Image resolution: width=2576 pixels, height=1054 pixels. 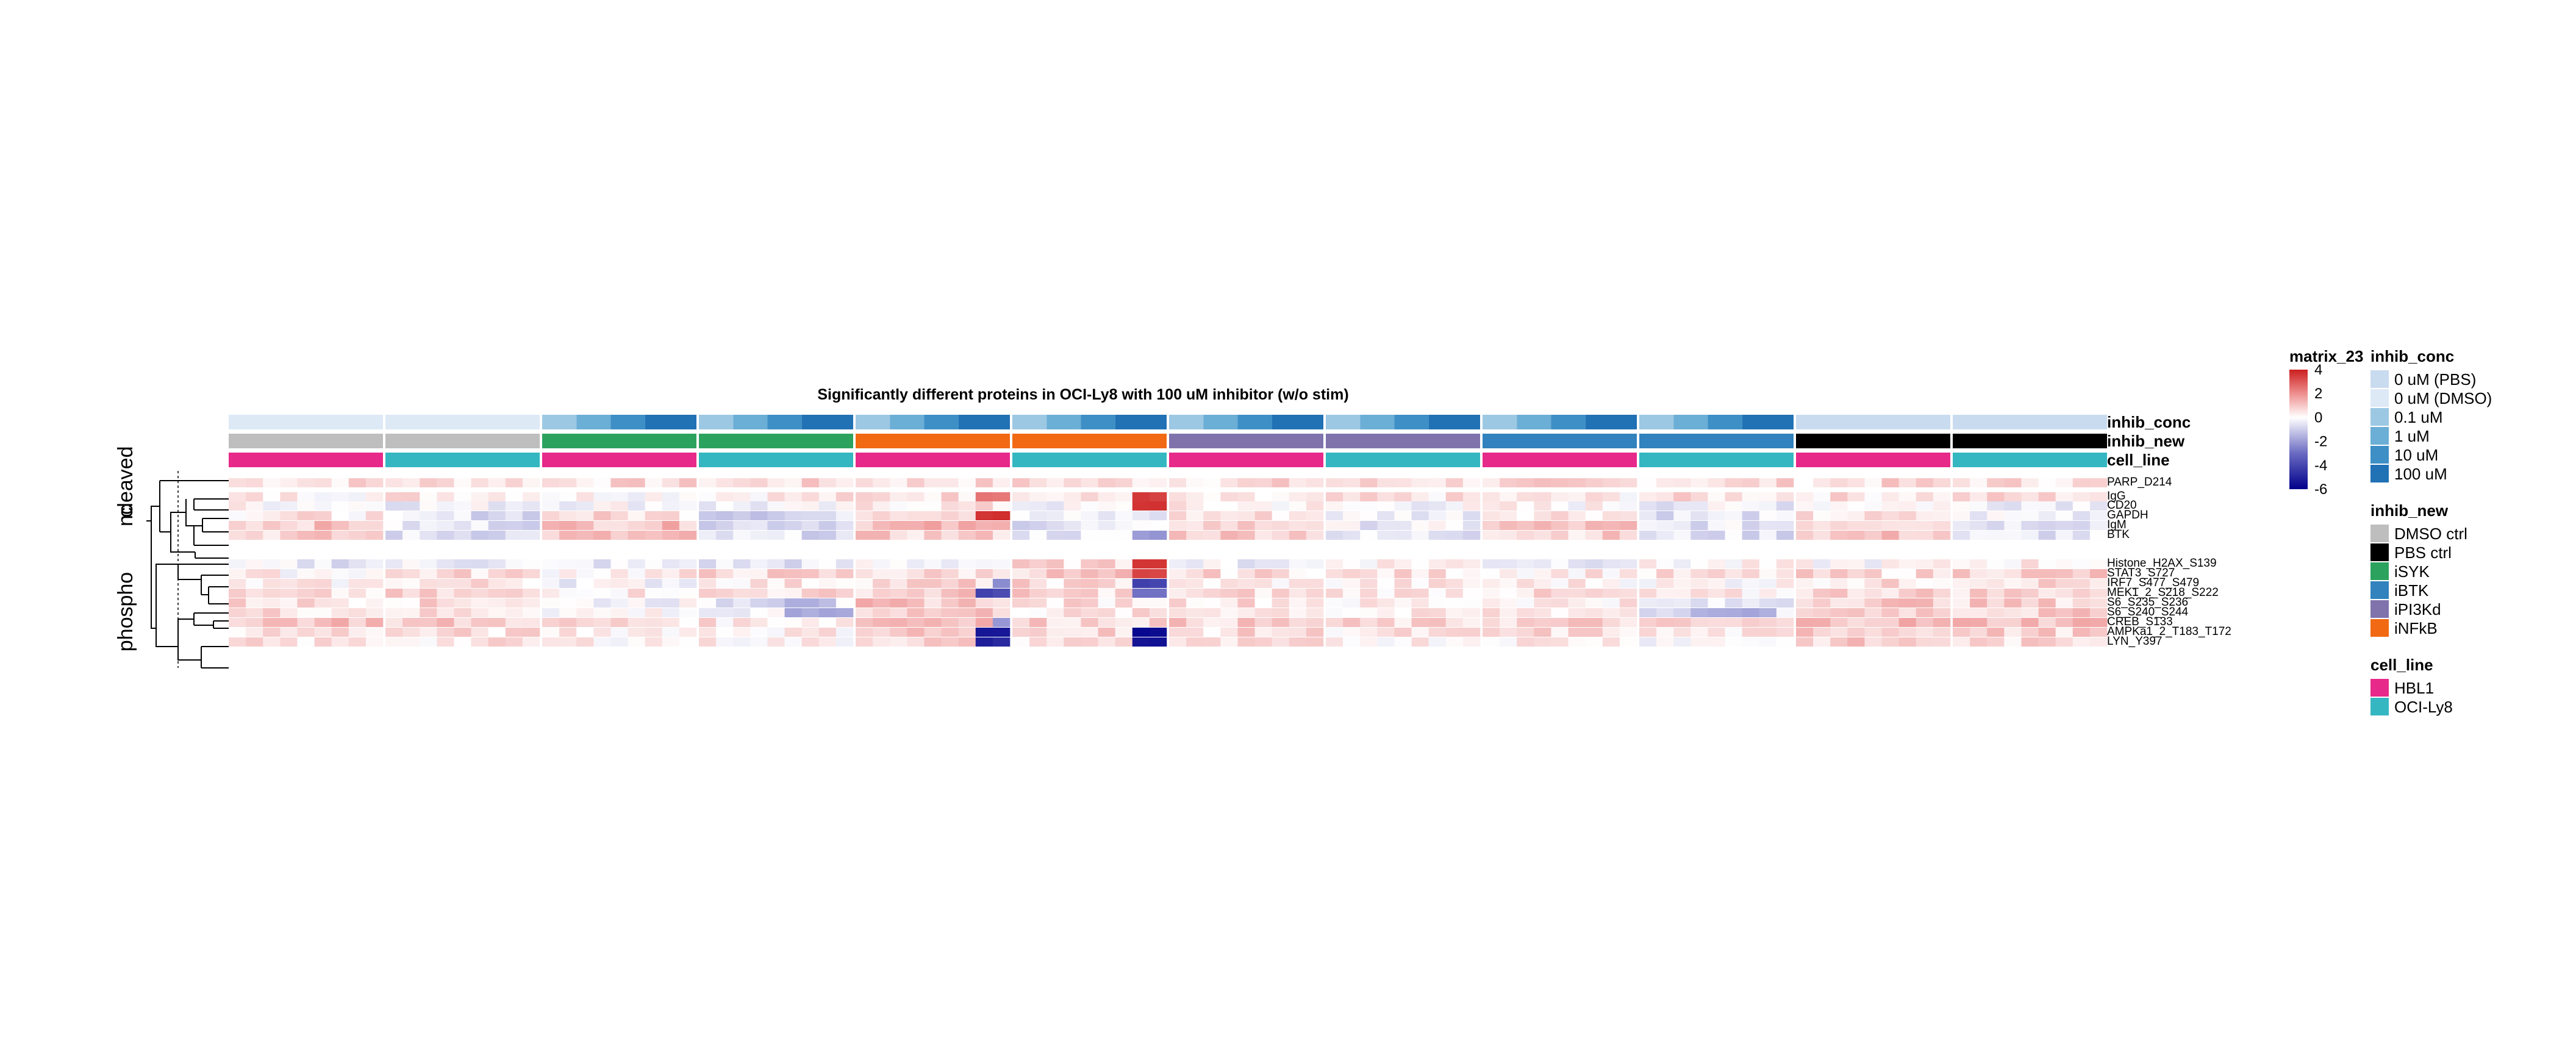 I want to click on legend-item-label: 100 uM, so click(x=2420, y=474).